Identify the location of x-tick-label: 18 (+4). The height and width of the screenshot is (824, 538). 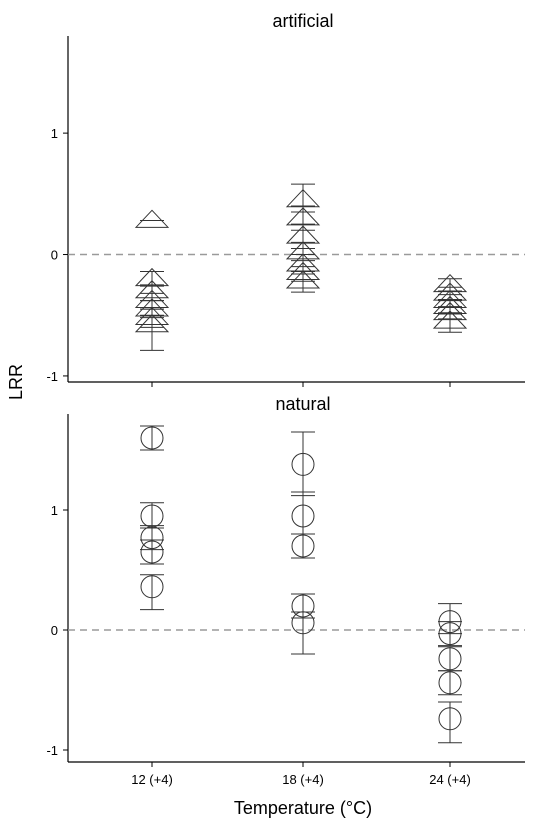
(303, 779).